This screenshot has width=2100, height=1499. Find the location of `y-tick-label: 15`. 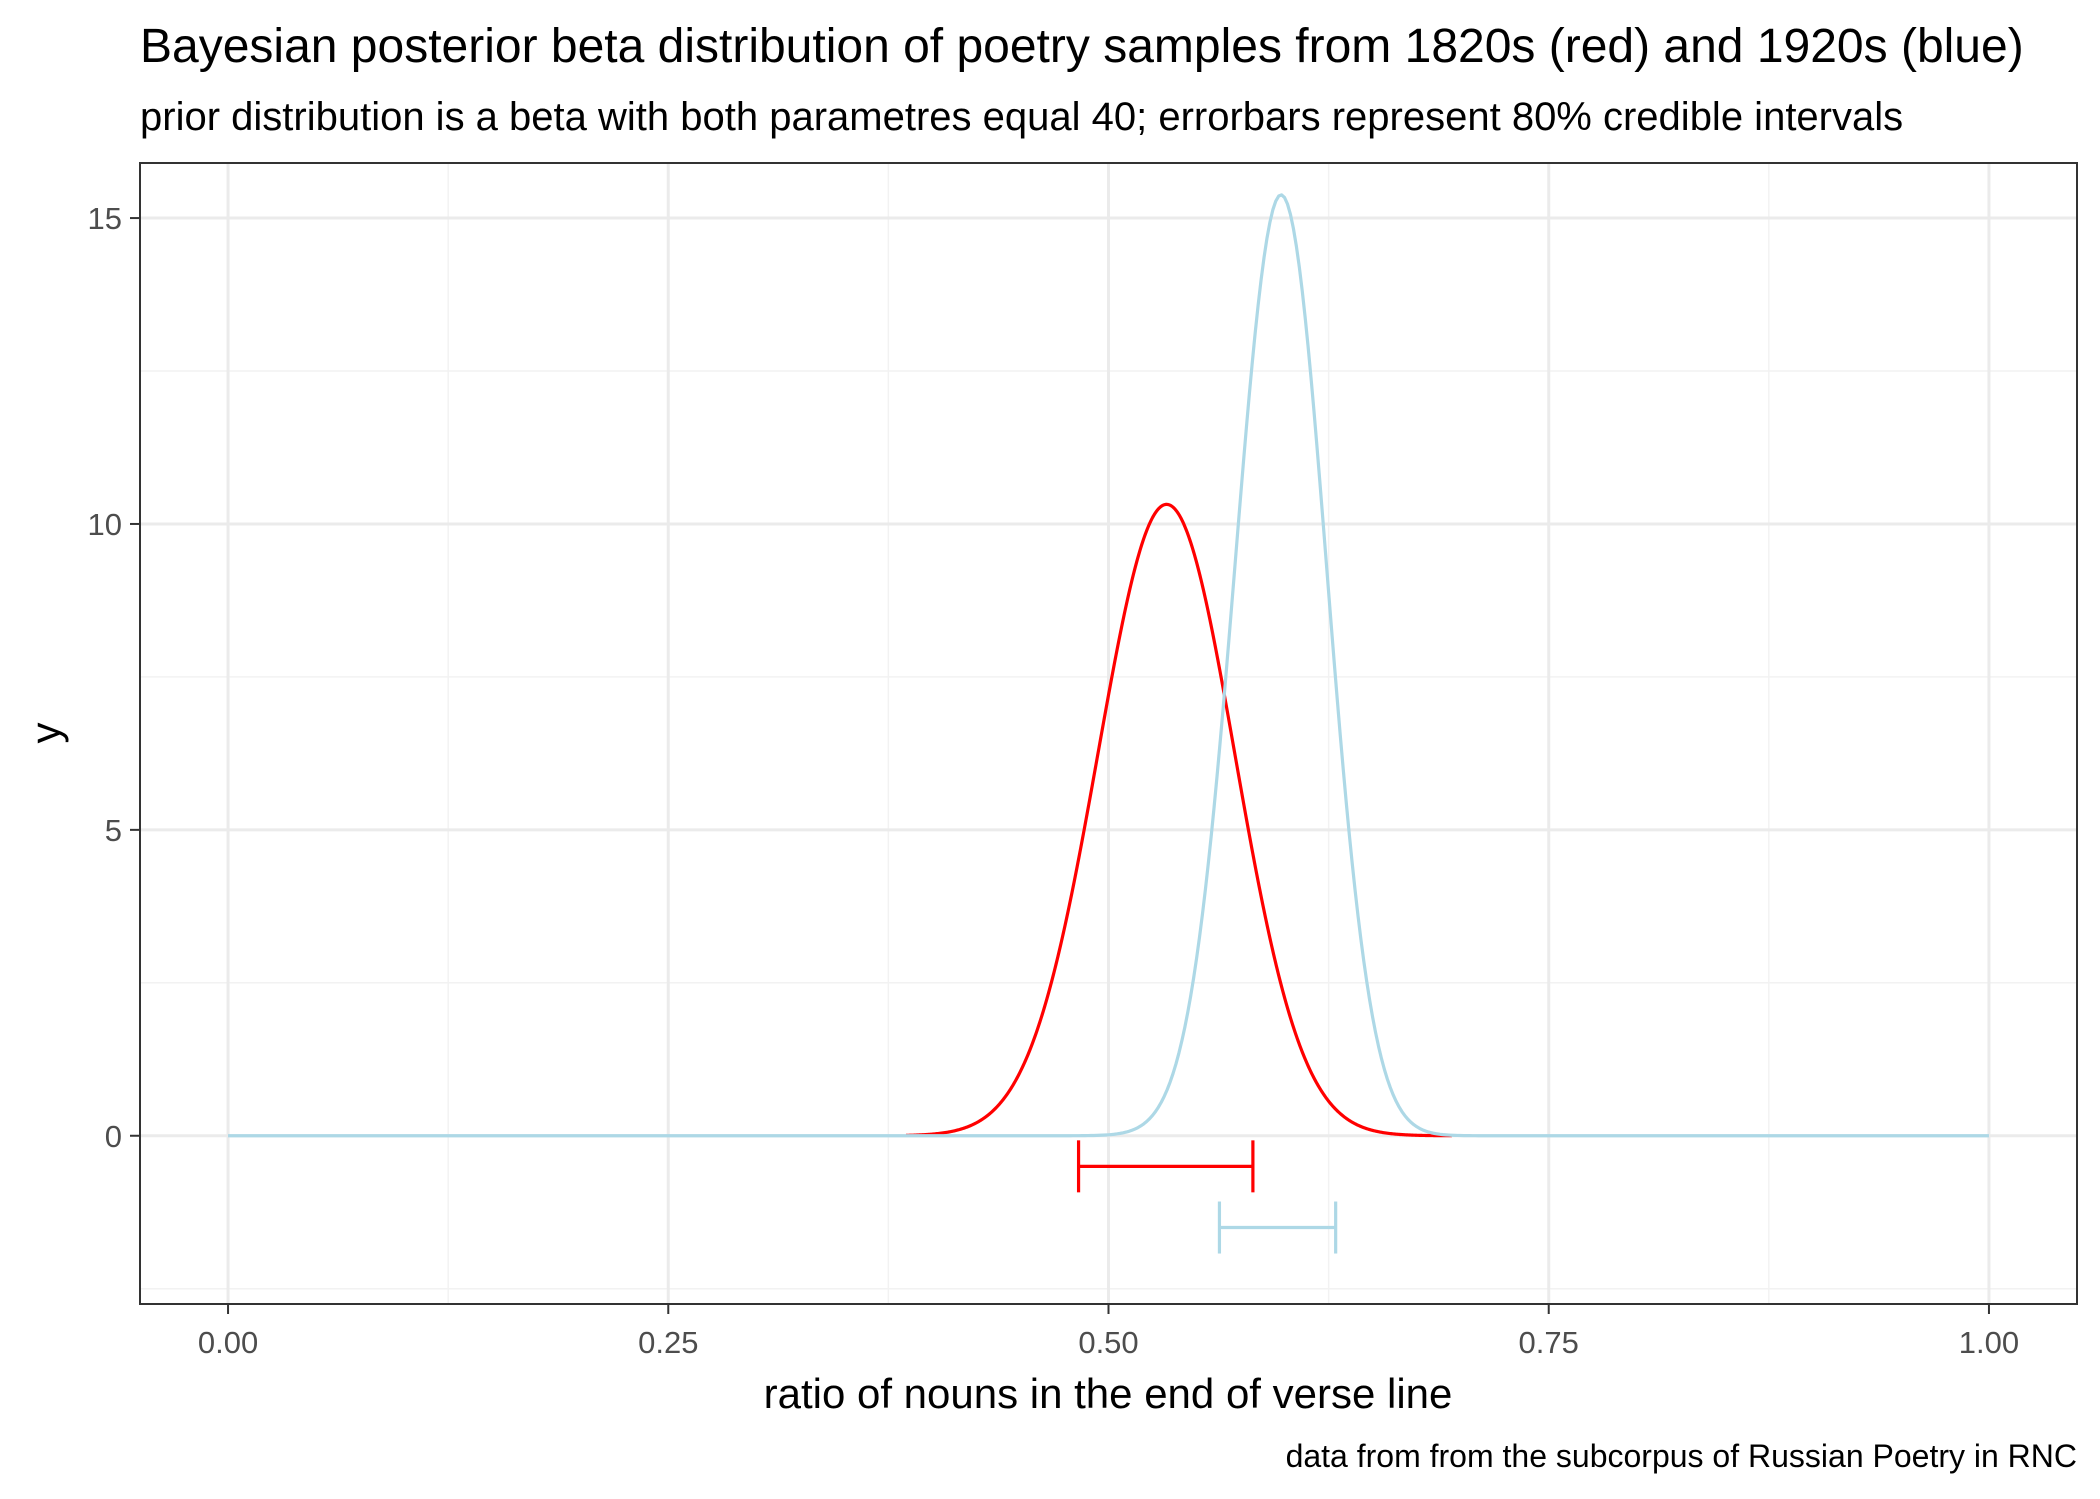

y-tick-label: 15 is located at coordinates (105, 218).